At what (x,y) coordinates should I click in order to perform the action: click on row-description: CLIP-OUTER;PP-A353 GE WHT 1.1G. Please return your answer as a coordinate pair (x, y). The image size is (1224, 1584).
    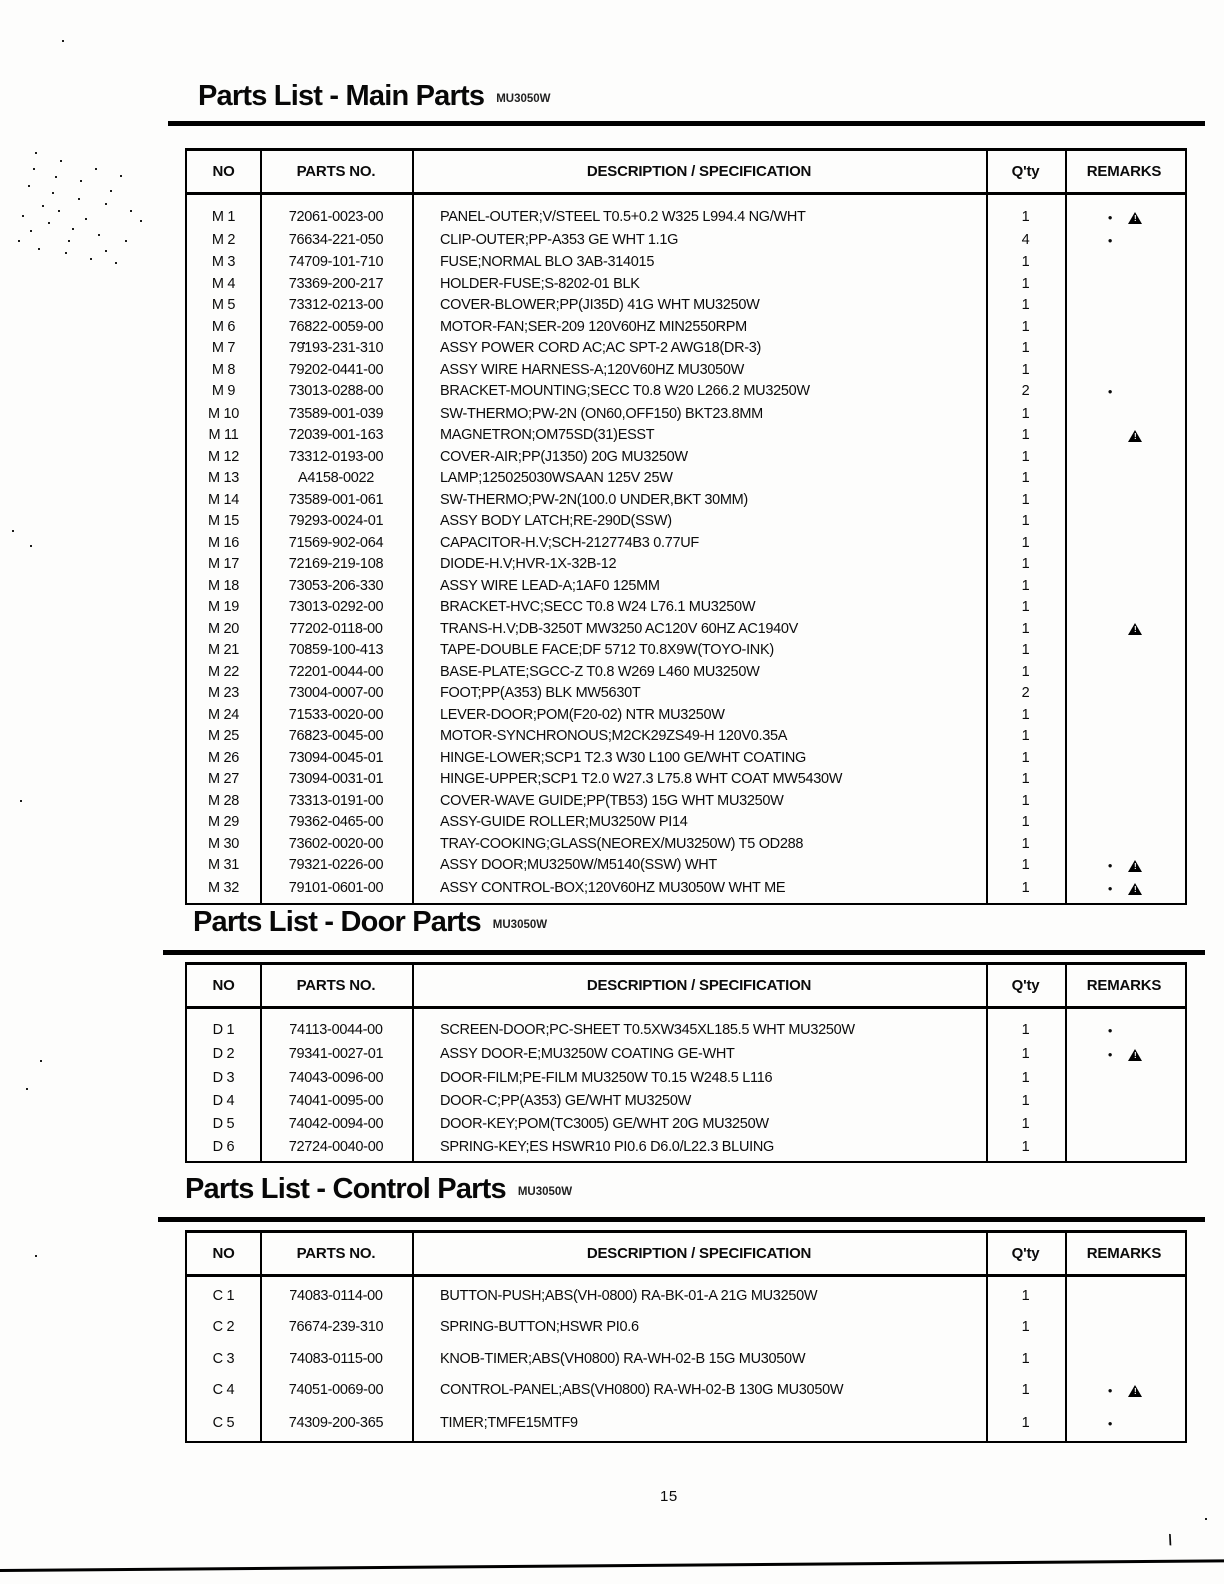
    Looking at the image, I should click on (559, 239).